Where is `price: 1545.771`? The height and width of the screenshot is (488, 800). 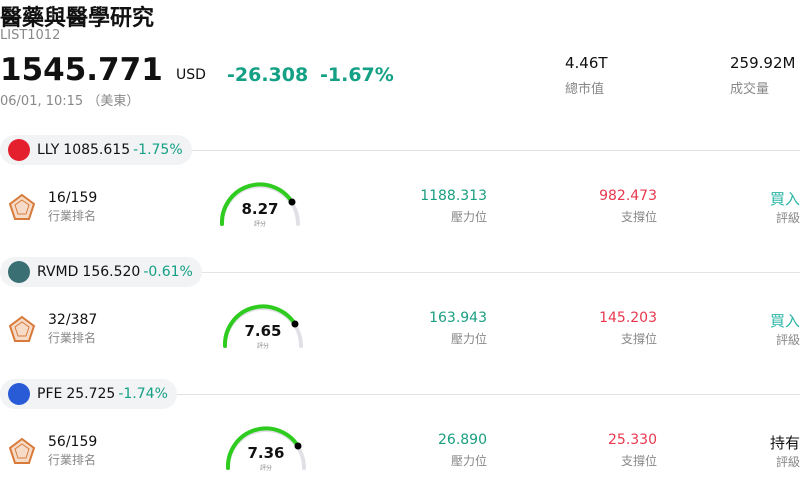
price: 1545.771 is located at coordinates (81, 70).